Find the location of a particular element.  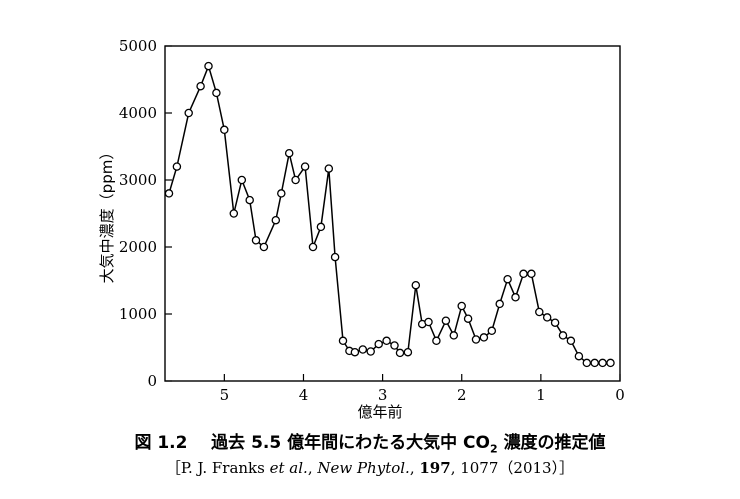

figure-title: 過去 5.5 億年間にわたる大気中 CO is located at coordinates (350, 443).